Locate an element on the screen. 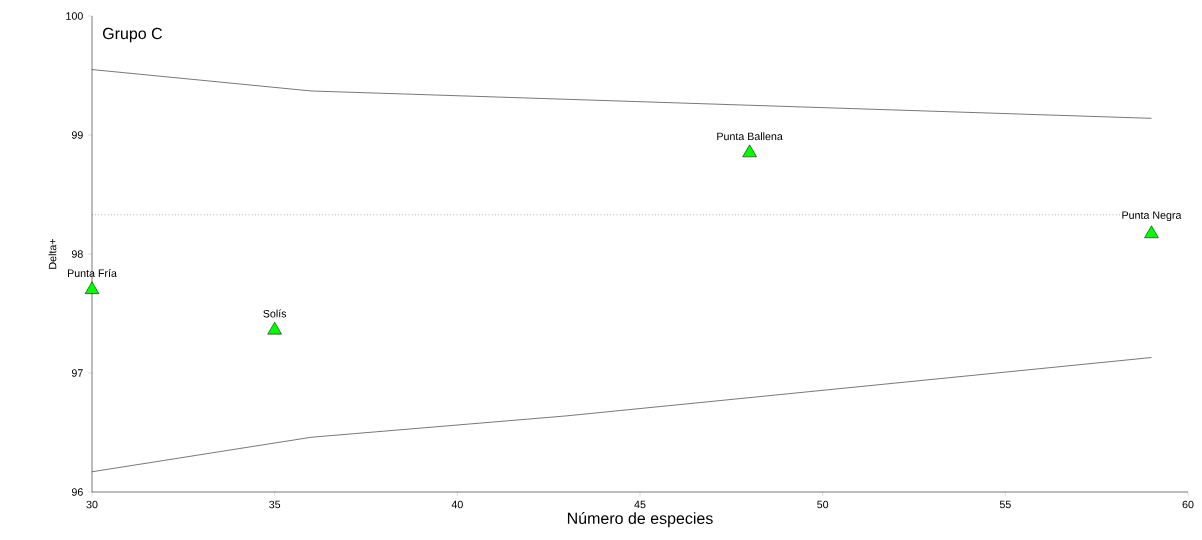  annotation: Solís is located at coordinates (275, 313).